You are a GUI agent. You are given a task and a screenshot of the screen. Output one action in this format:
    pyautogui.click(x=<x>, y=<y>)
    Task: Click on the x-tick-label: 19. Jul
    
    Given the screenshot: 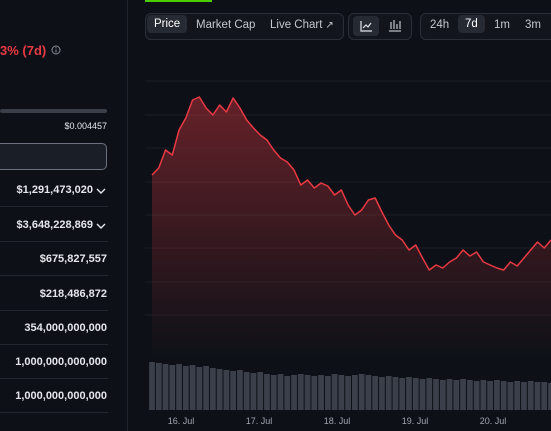 What is the action you would take?
    pyautogui.click(x=415, y=421)
    